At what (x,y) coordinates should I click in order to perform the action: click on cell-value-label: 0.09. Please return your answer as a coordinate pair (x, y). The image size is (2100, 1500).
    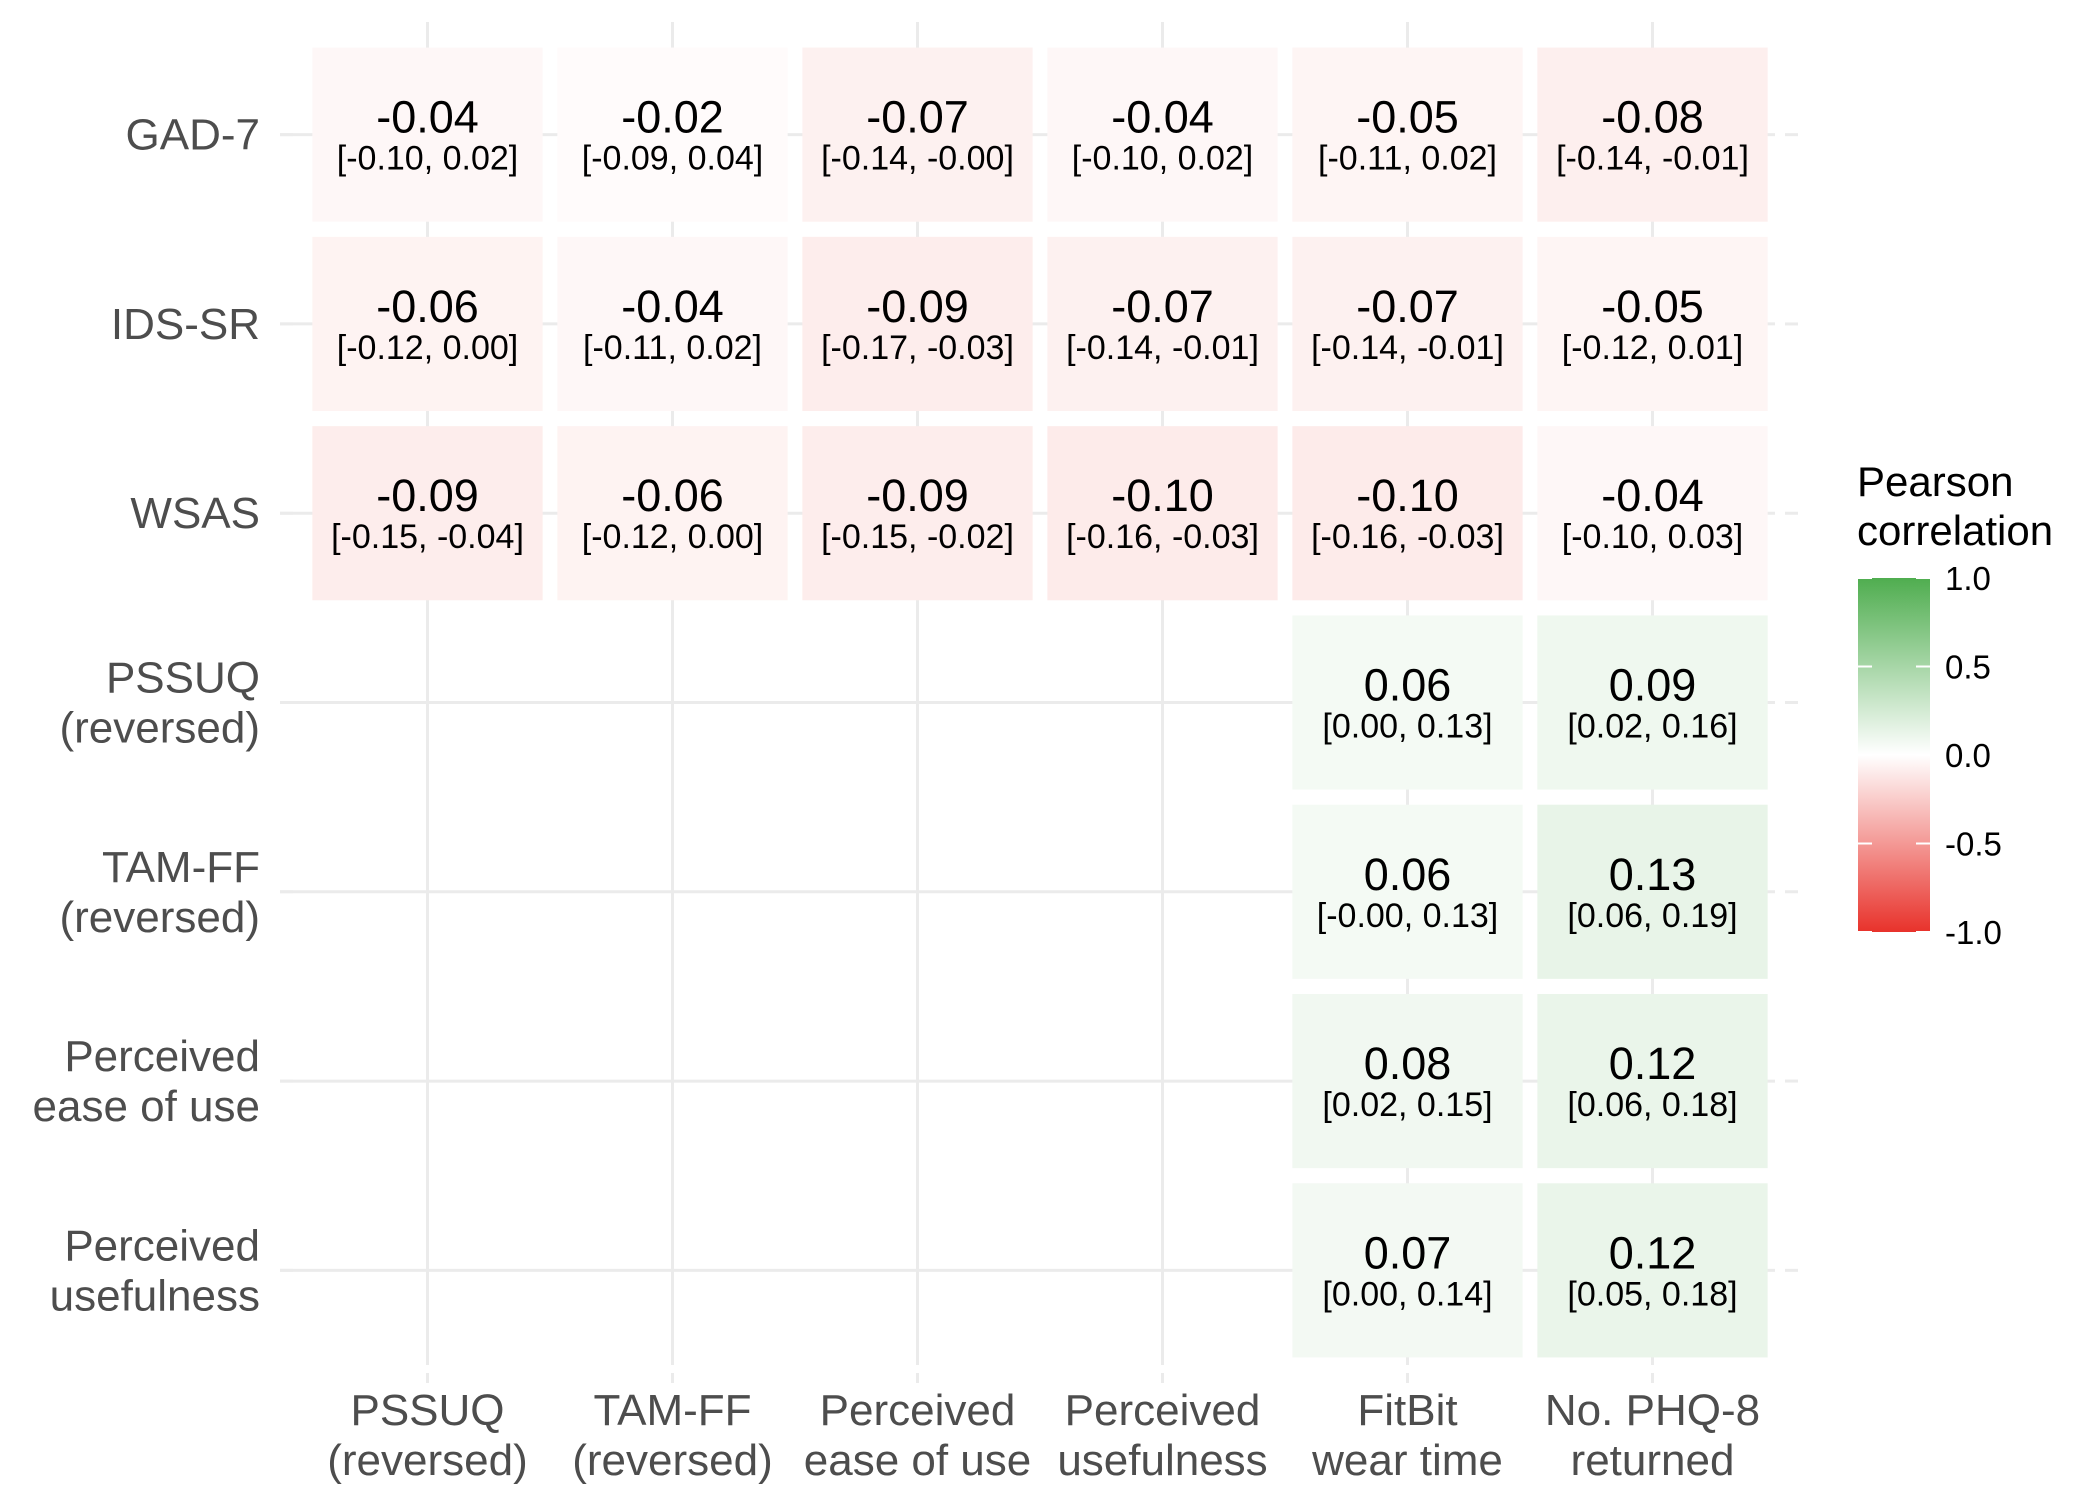
    Looking at the image, I should click on (1653, 685).